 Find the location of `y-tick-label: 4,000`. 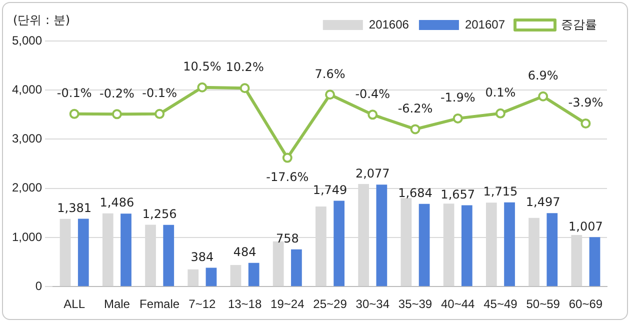

y-tick-label: 4,000 is located at coordinates (27, 89).